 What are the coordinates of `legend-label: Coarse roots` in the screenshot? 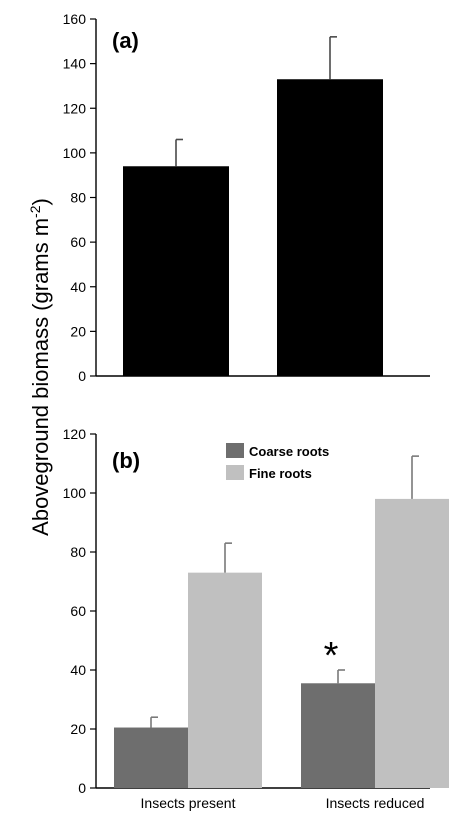 It's located at (289, 451).